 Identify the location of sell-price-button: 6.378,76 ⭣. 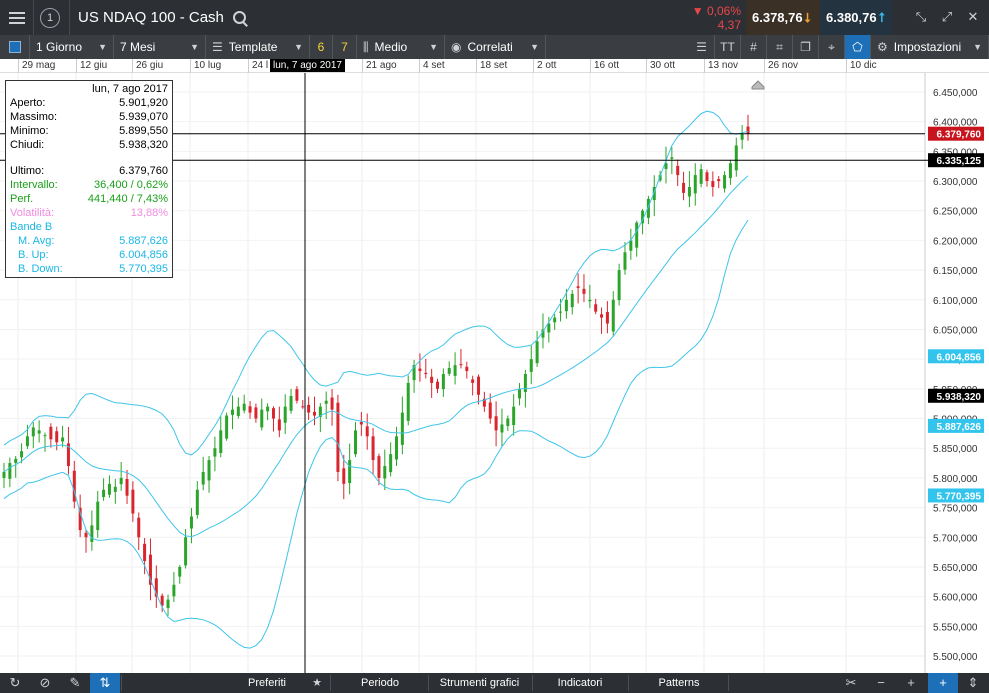
(783, 17).